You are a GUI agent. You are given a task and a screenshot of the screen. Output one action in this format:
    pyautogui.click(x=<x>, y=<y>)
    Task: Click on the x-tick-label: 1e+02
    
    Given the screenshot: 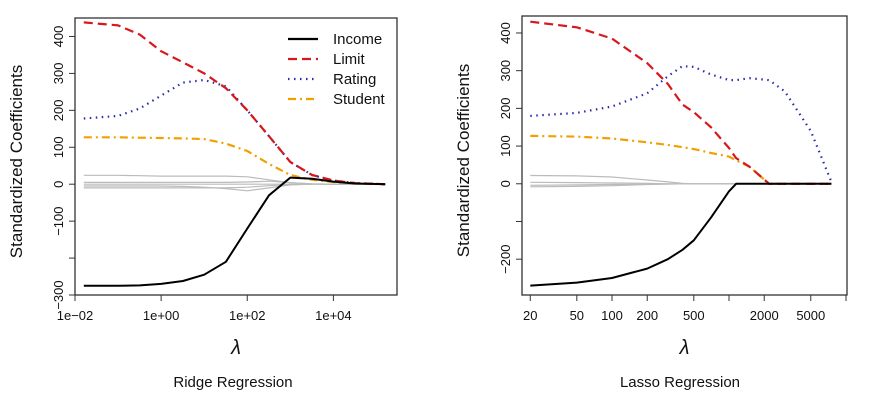 What is the action you would take?
    pyautogui.click(x=247, y=315)
    